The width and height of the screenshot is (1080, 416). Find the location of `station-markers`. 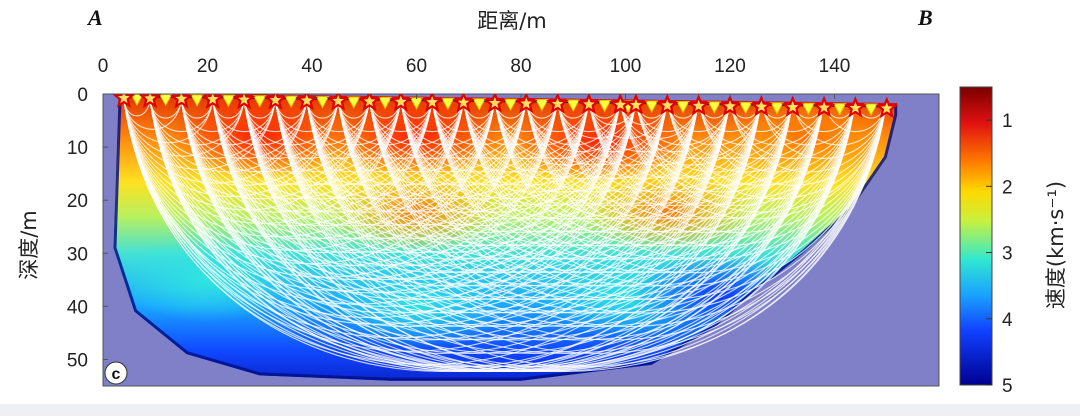

station-markers is located at coordinates (505, 106).